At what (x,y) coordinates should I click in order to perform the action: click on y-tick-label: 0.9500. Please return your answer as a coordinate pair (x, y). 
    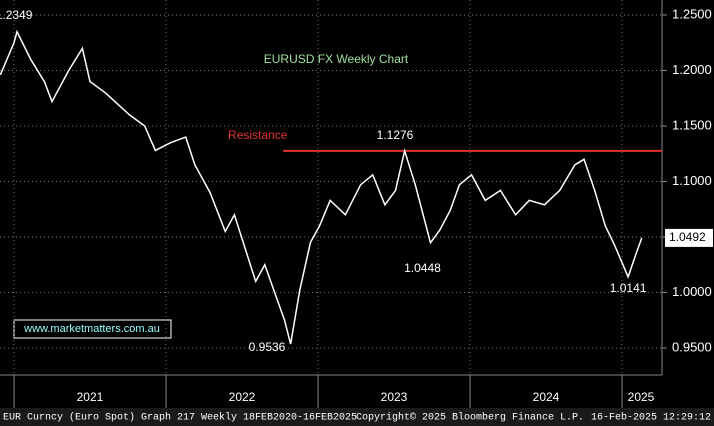
    Looking at the image, I should click on (692, 346).